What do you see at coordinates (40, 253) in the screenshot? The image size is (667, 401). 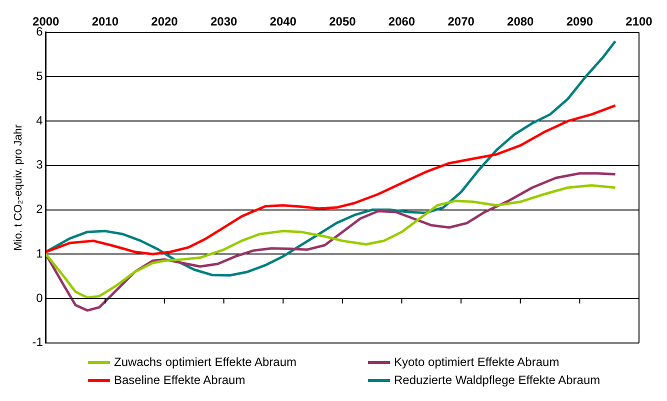 I see `y-tick-label: 1` at bounding box center [40, 253].